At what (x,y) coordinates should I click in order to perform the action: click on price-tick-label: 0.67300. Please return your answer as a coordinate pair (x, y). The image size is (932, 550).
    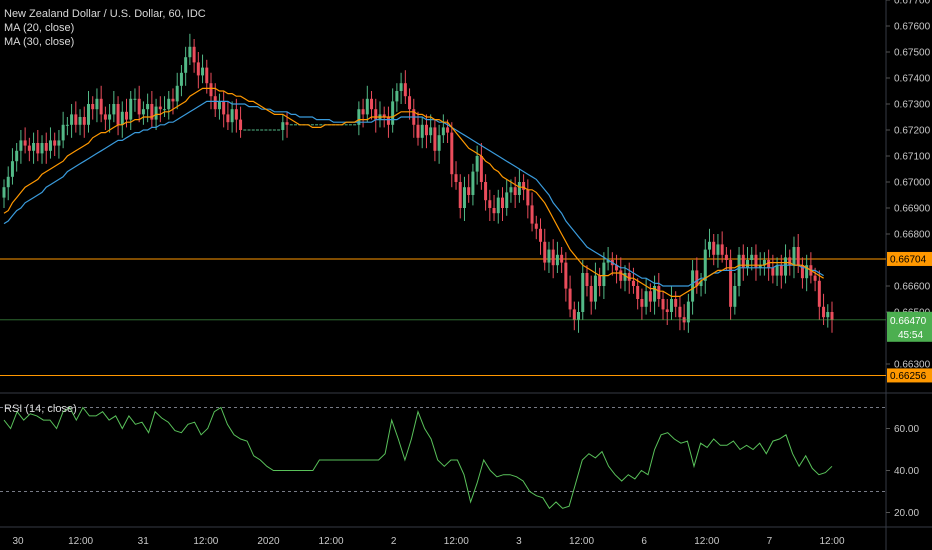
    Looking at the image, I should click on (912, 105).